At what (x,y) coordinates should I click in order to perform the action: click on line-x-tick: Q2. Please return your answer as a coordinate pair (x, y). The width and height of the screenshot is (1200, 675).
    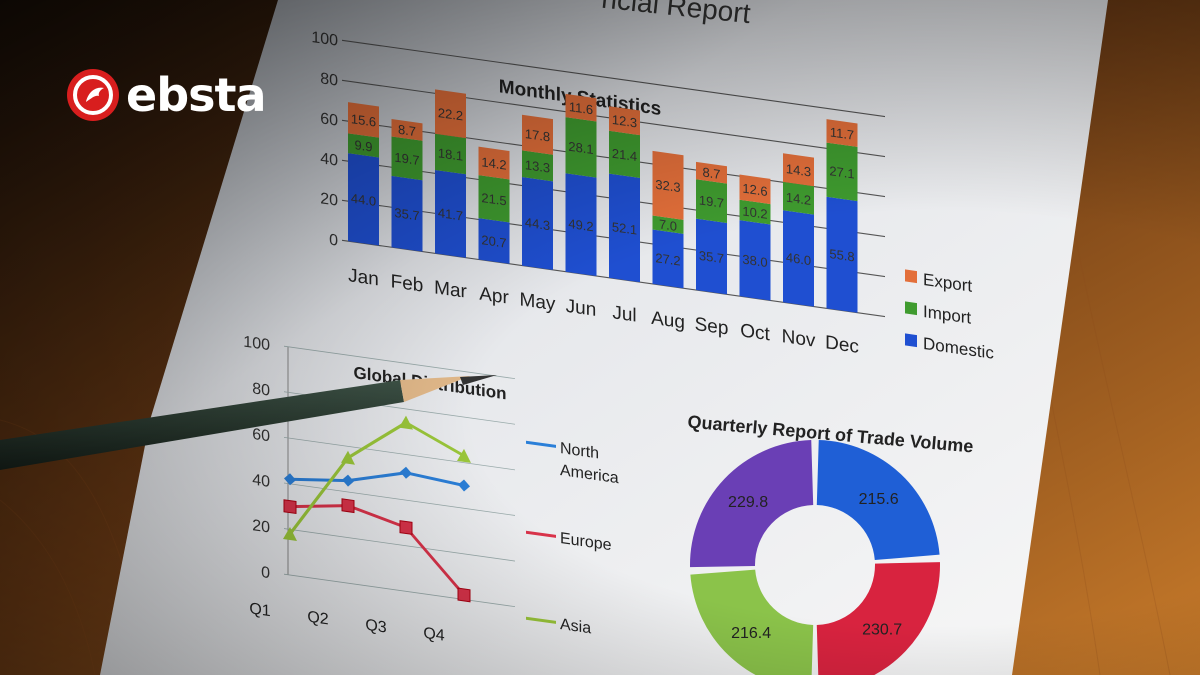
    Looking at the image, I should click on (317, 618).